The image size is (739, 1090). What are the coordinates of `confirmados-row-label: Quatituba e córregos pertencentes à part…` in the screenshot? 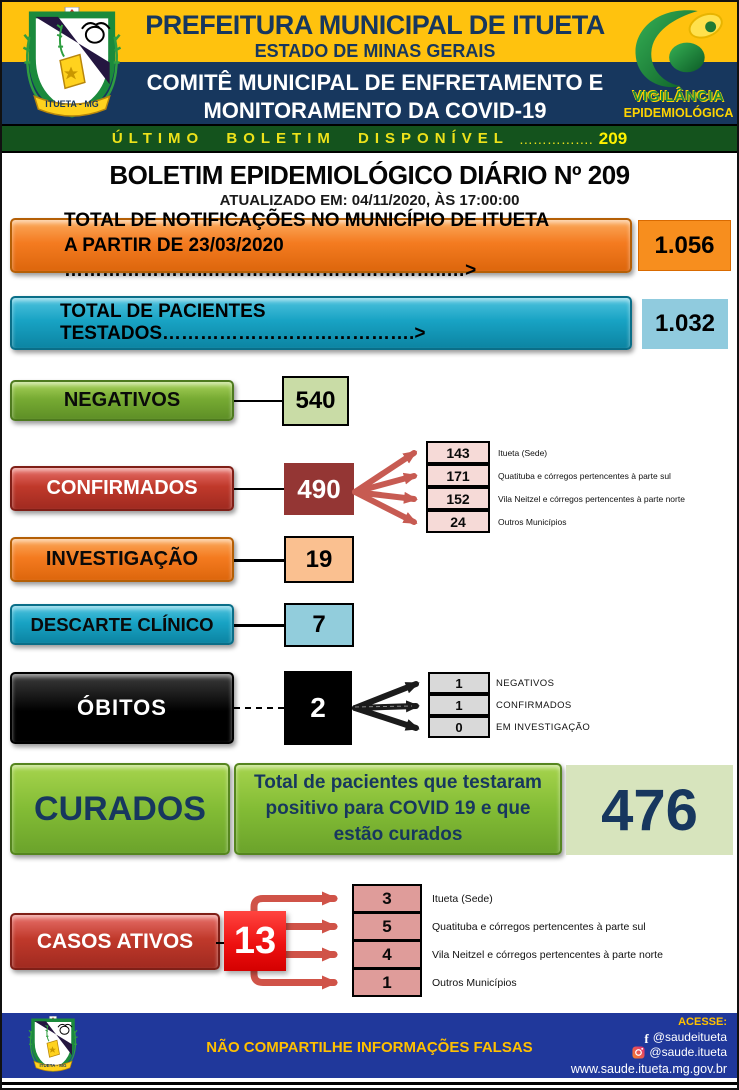 It's located at (584, 475).